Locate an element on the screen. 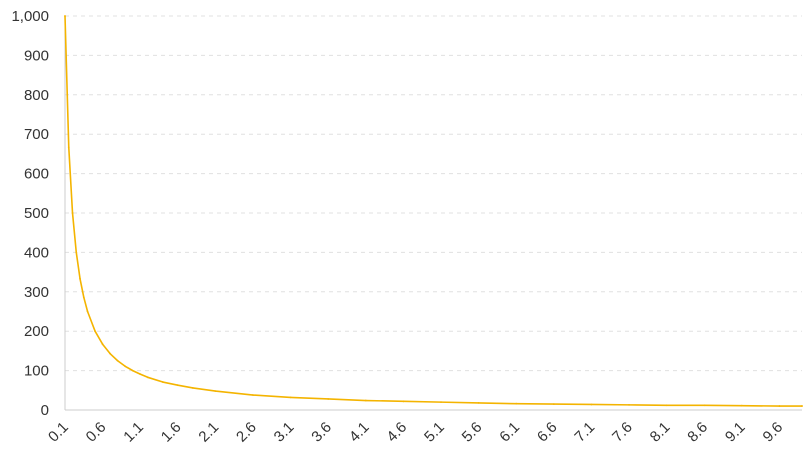 Image resolution: width=804 pixels, height=465 pixels. y-tick-label: 800 is located at coordinates (36, 95).